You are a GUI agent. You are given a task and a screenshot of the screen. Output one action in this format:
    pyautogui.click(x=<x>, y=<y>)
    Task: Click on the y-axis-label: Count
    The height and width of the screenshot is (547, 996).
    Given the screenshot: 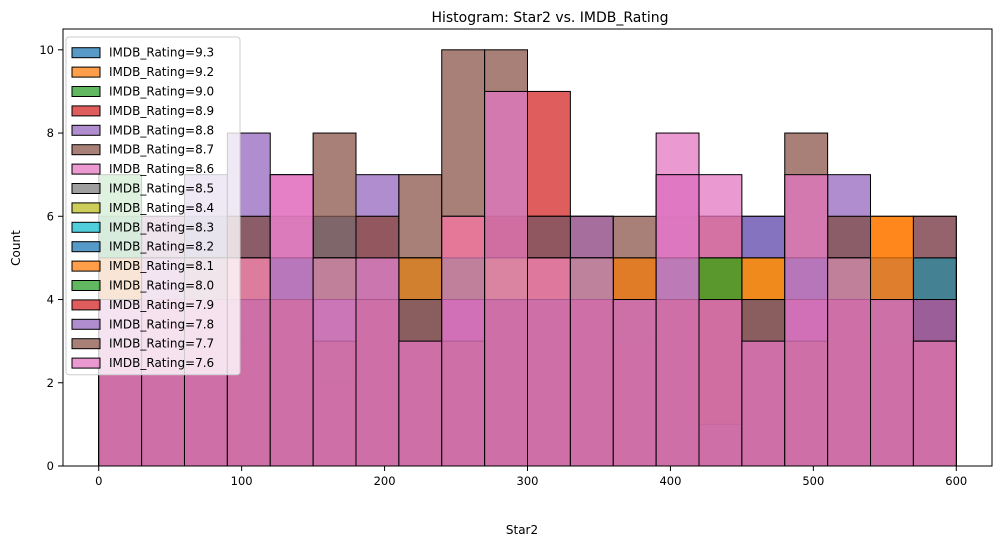 What is the action you would take?
    pyautogui.click(x=16, y=248)
    